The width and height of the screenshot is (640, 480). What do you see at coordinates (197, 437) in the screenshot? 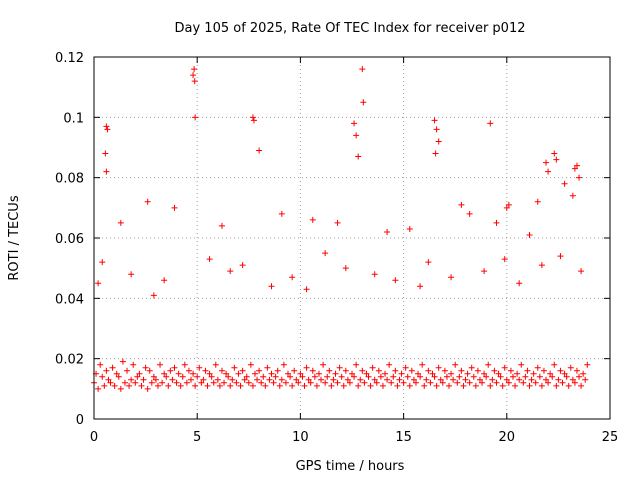
I see `x-tick-label: 5` at bounding box center [197, 437].